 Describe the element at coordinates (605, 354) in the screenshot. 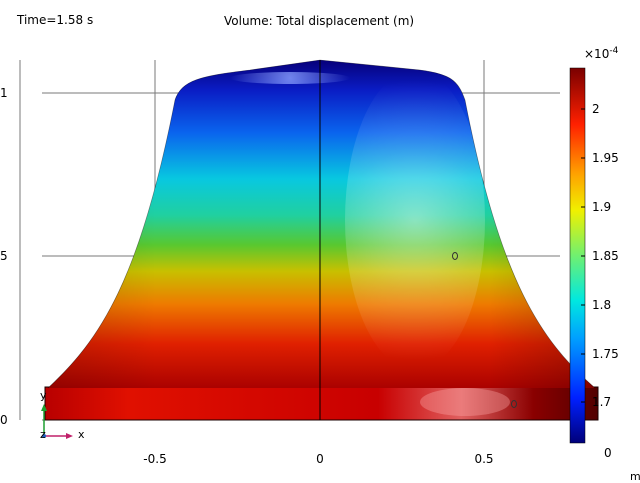

I see `colorbar-label: 1.75` at that location.